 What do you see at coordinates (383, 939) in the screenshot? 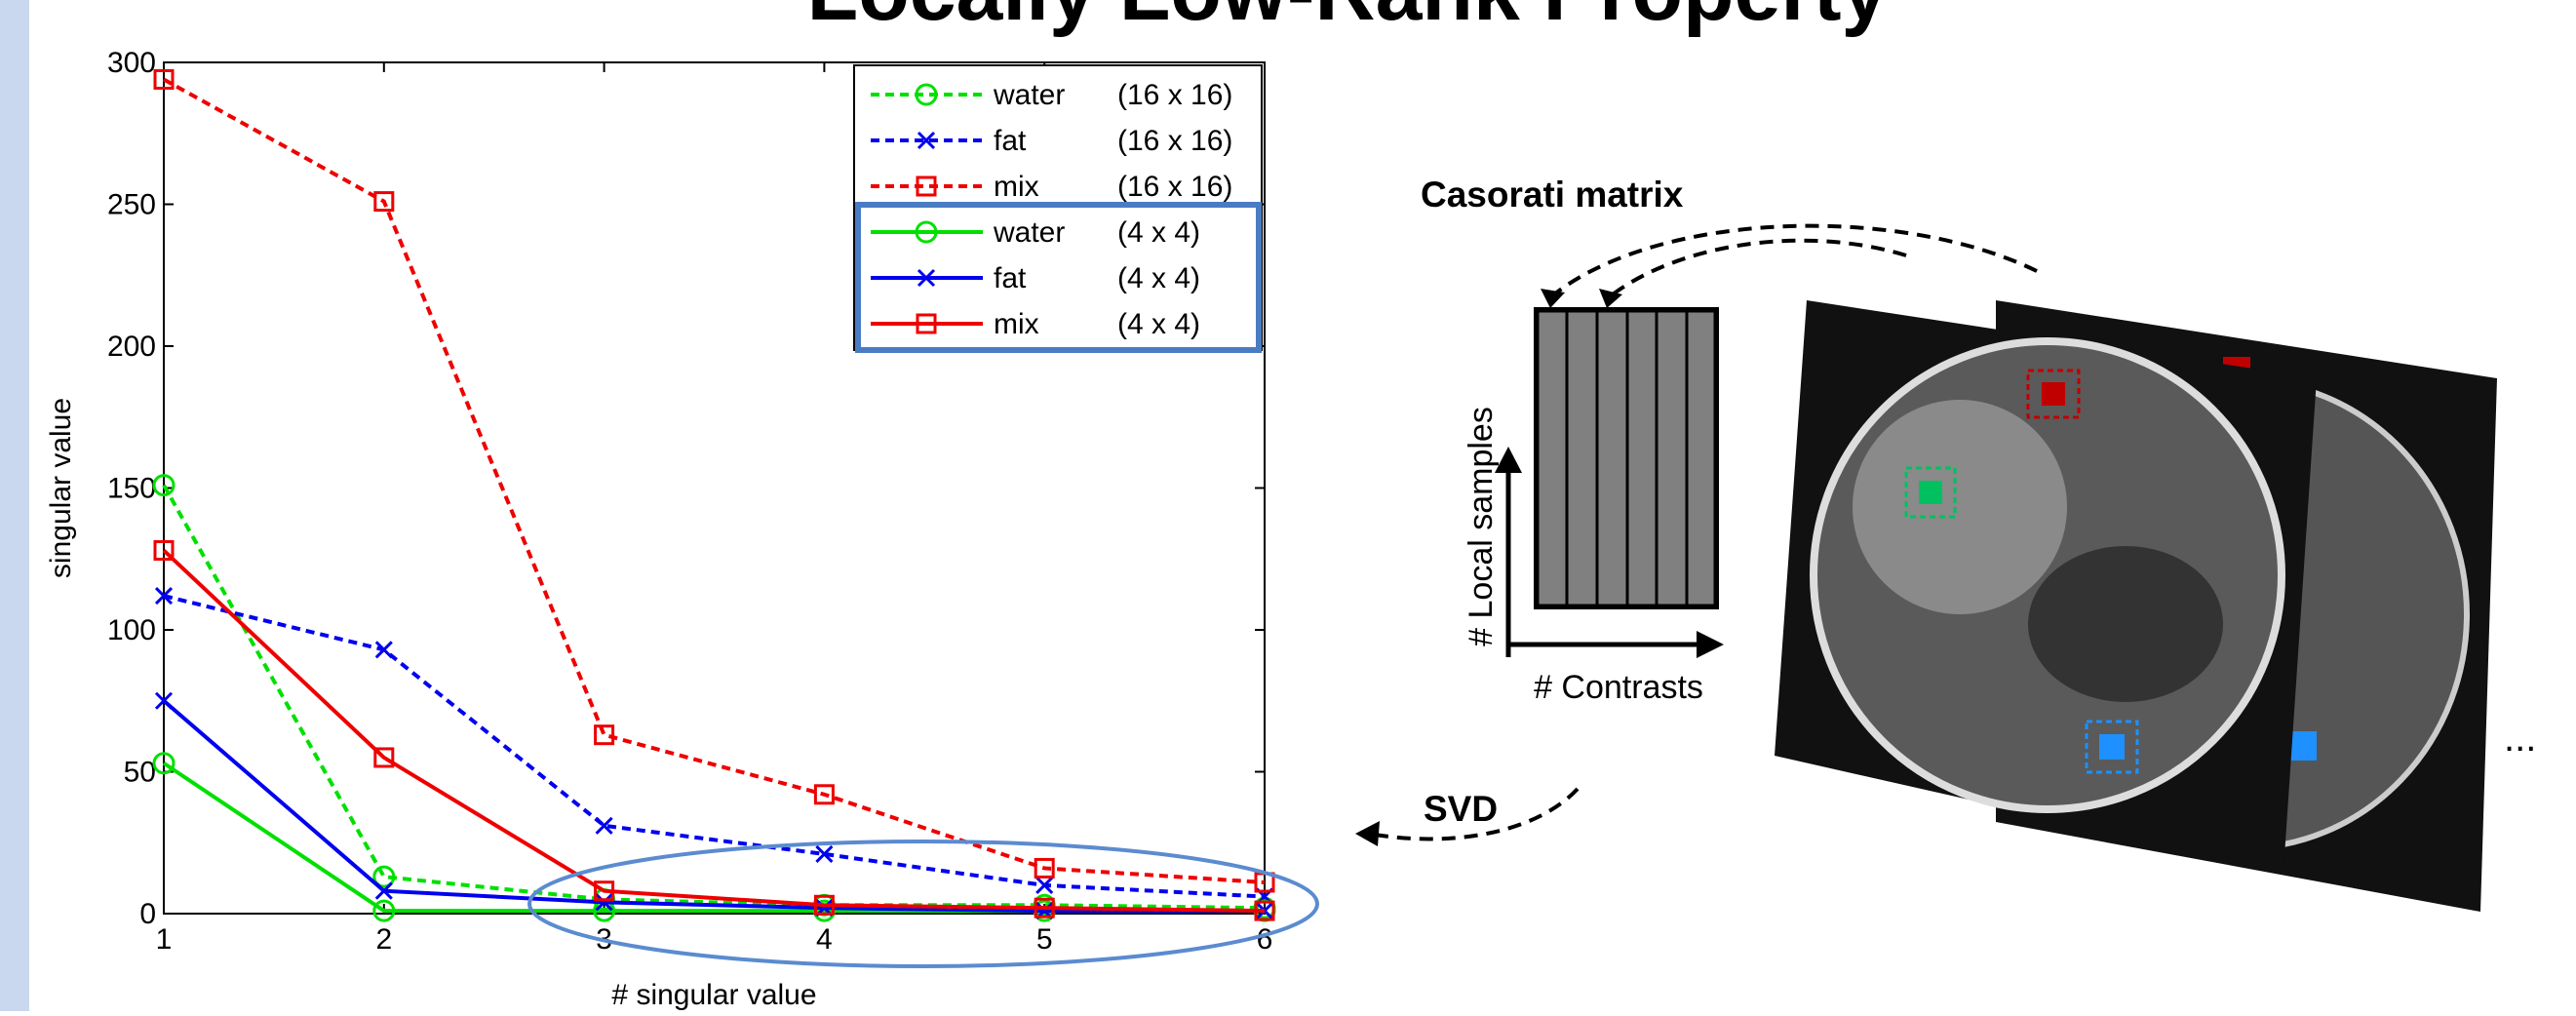
I see `x-tick-label: 2` at bounding box center [383, 939].